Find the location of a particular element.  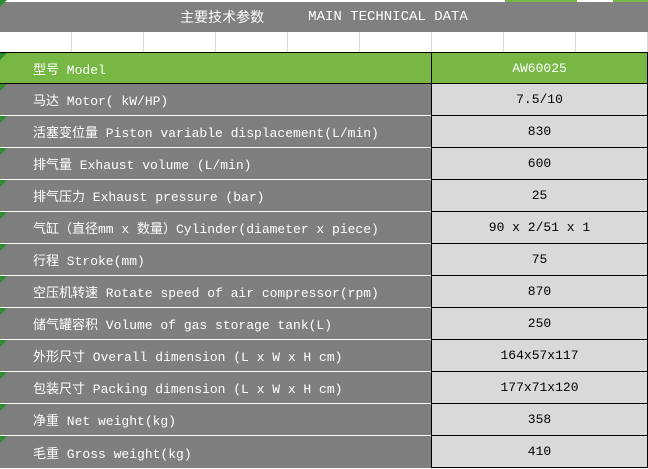

row-label: 排气量 Exhaust volume (L/min) is located at coordinates (142, 165).